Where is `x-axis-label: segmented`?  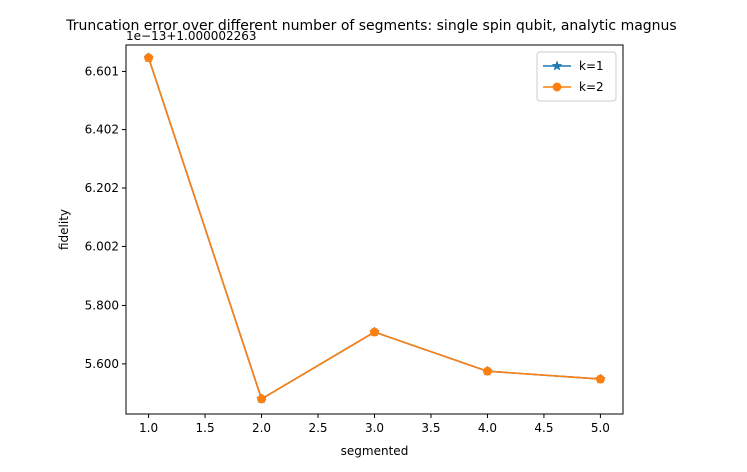 x-axis-label: segmented is located at coordinates (375, 451).